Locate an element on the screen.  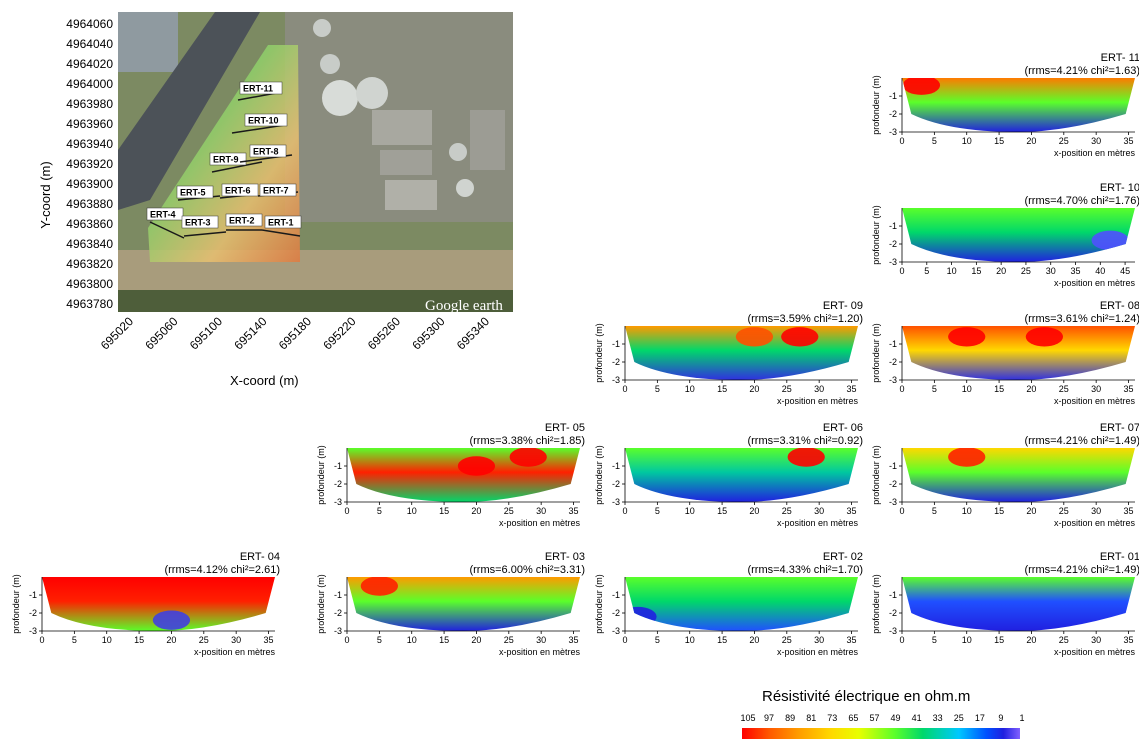
profile-stats: (rrms=3.31% chi²=0.92) is located at coordinates (805, 441).